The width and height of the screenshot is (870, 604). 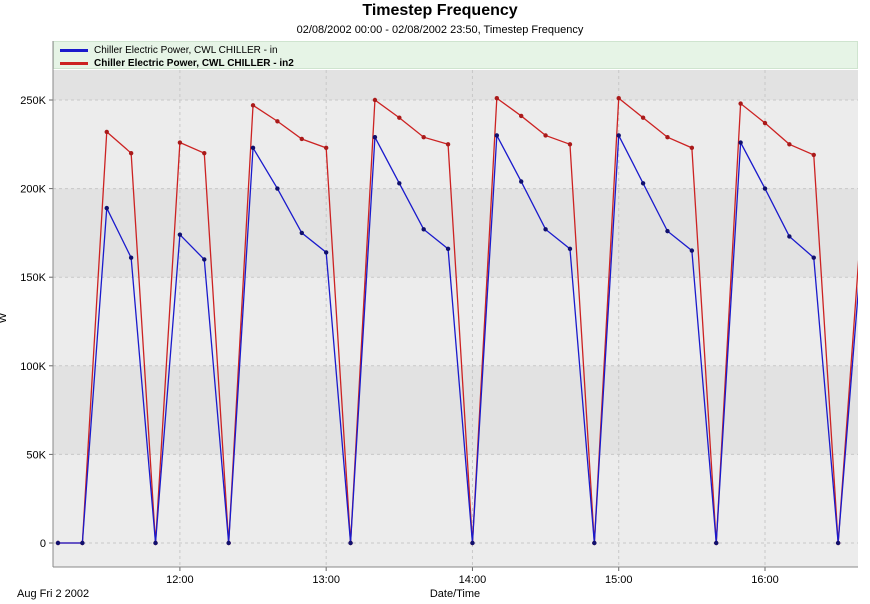 I want to click on x-tick-label: 12:00, so click(x=180, y=580).